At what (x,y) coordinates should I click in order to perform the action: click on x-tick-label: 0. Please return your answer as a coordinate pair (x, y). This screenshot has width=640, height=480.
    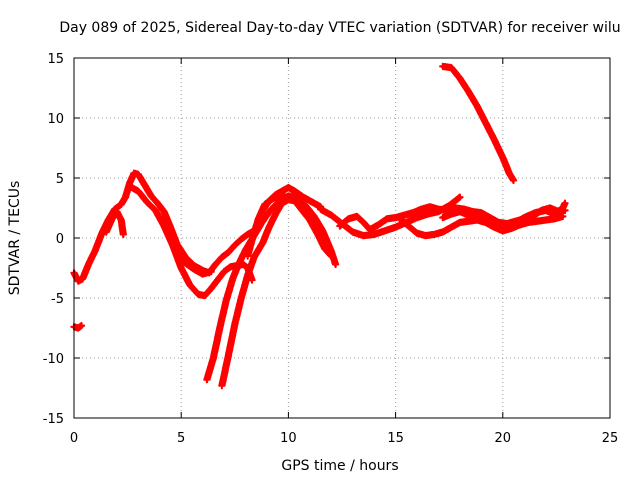
    Looking at the image, I should click on (74, 438).